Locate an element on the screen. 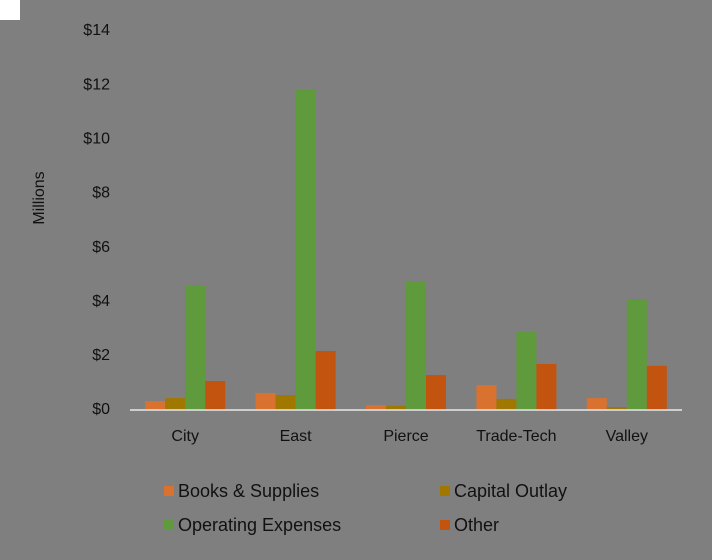  x-tick-label: Pierce is located at coordinates (405, 436).